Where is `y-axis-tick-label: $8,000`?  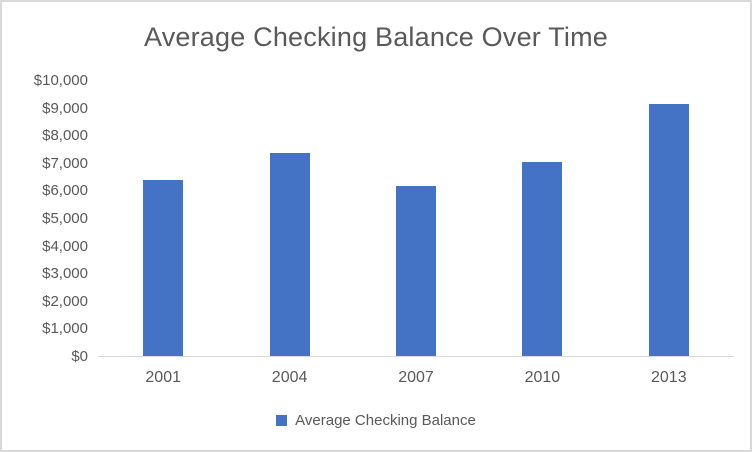 y-axis-tick-label: $8,000 is located at coordinates (65, 136).